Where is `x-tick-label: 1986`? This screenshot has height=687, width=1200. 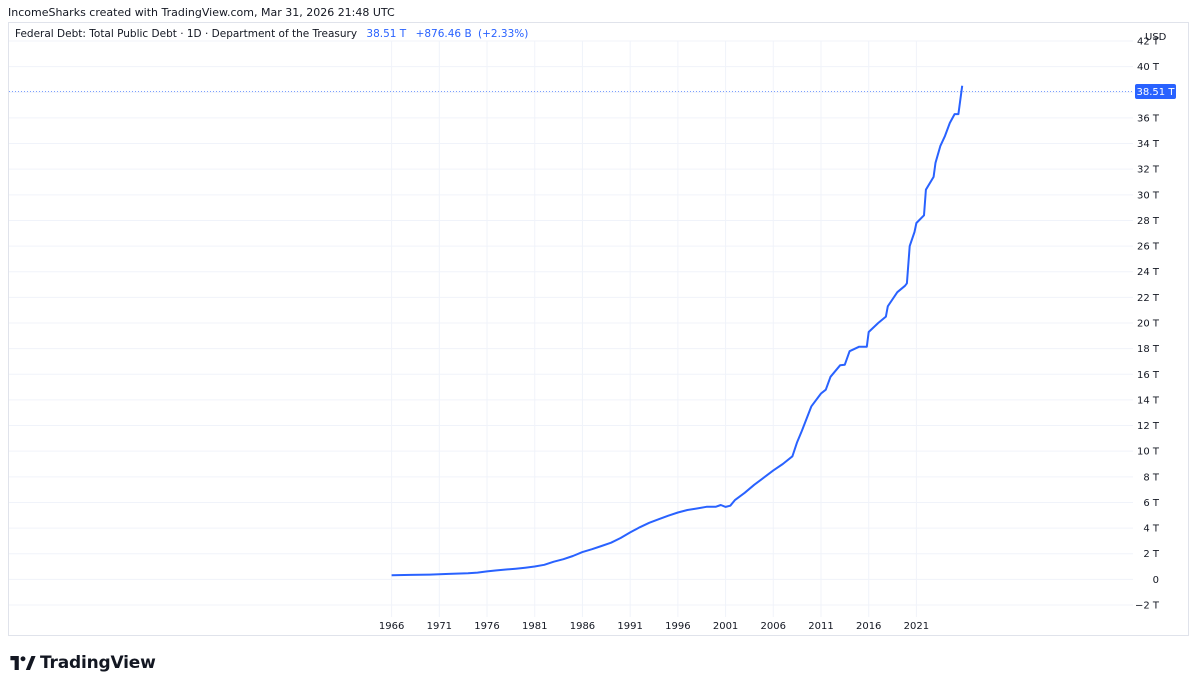 x-tick-label: 1986 is located at coordinates (582, 626).